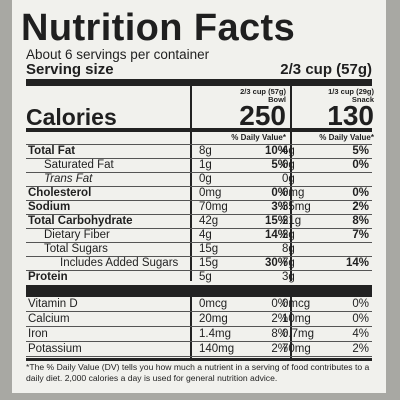 The width and height of the screenshot is (400, 400). I want to click on col2-serving-size: 1/3 cup (29g), so click(351, 91).